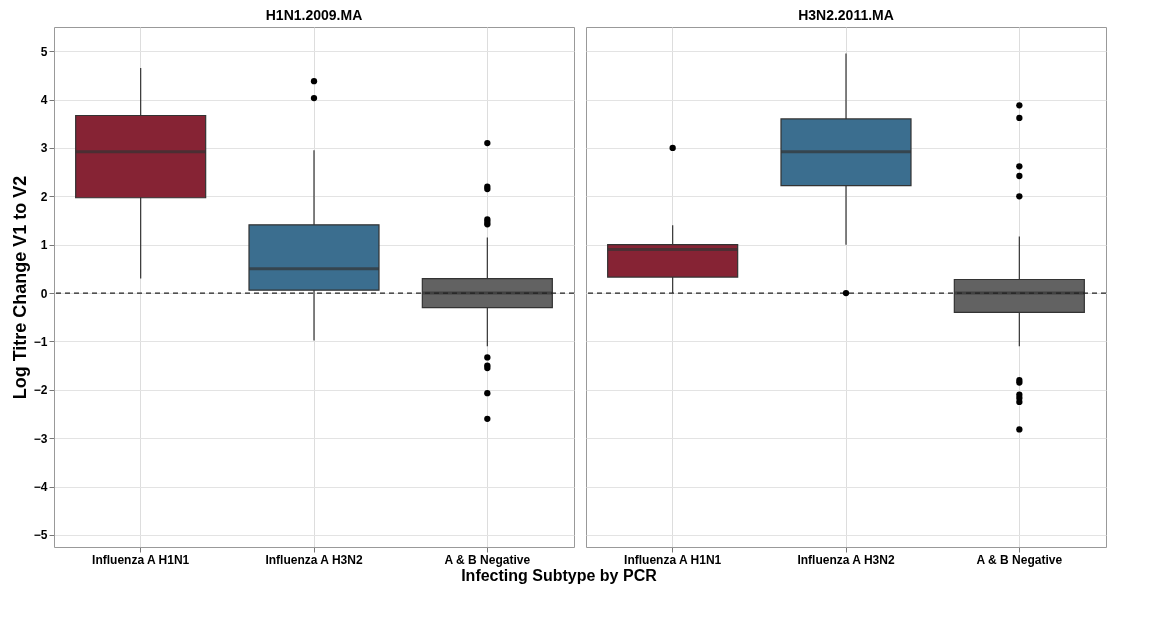  I want to click on y-tick-label: −1, so click(40, 341).